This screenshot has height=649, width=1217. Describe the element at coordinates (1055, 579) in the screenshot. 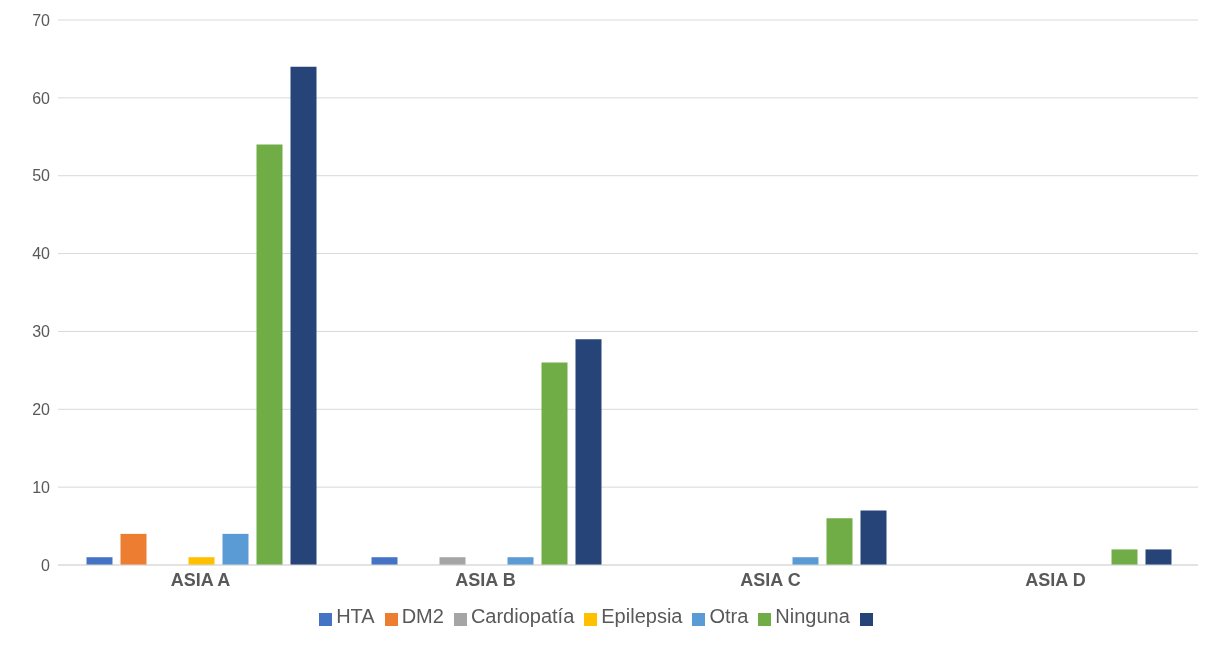

I see `x-tick-label: ASIA D` at that location.